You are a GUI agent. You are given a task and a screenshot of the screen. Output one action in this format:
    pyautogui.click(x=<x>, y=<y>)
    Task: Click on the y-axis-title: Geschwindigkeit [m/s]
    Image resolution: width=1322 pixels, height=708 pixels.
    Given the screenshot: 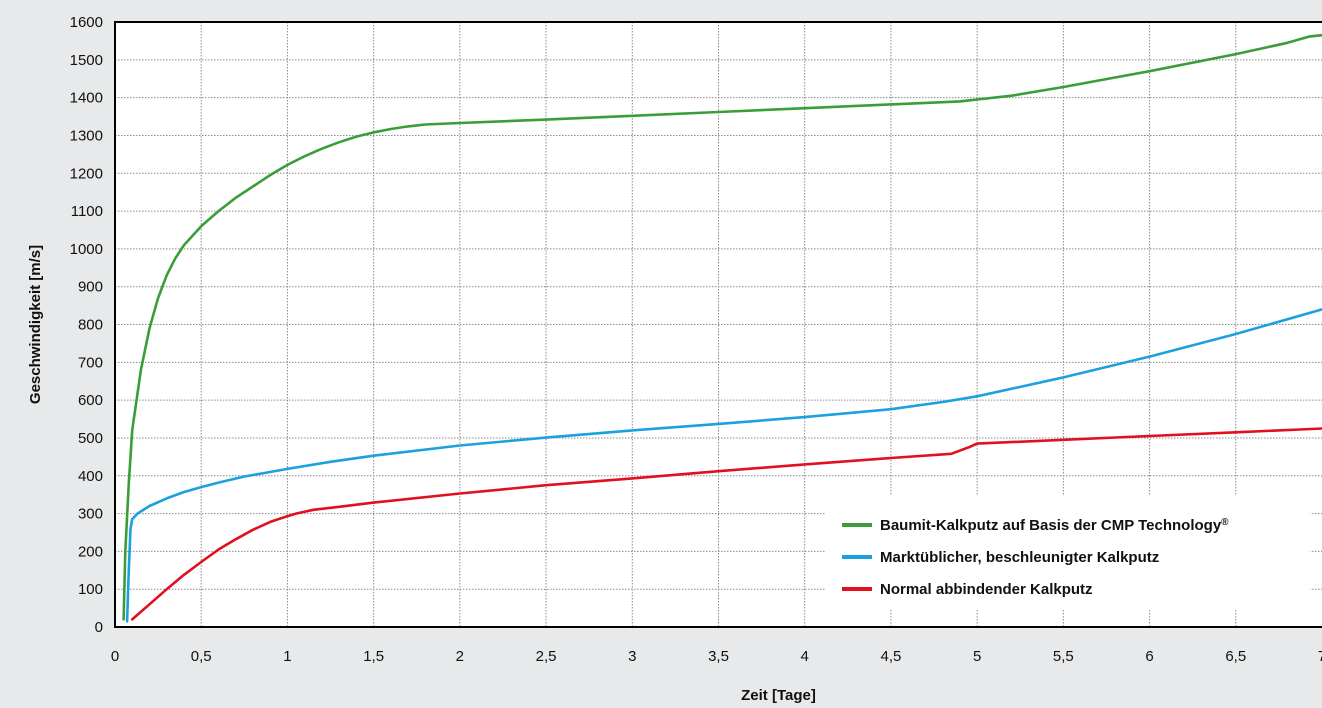 What is the action you would take?
    pyautogui.click(x=35, y=324)
    